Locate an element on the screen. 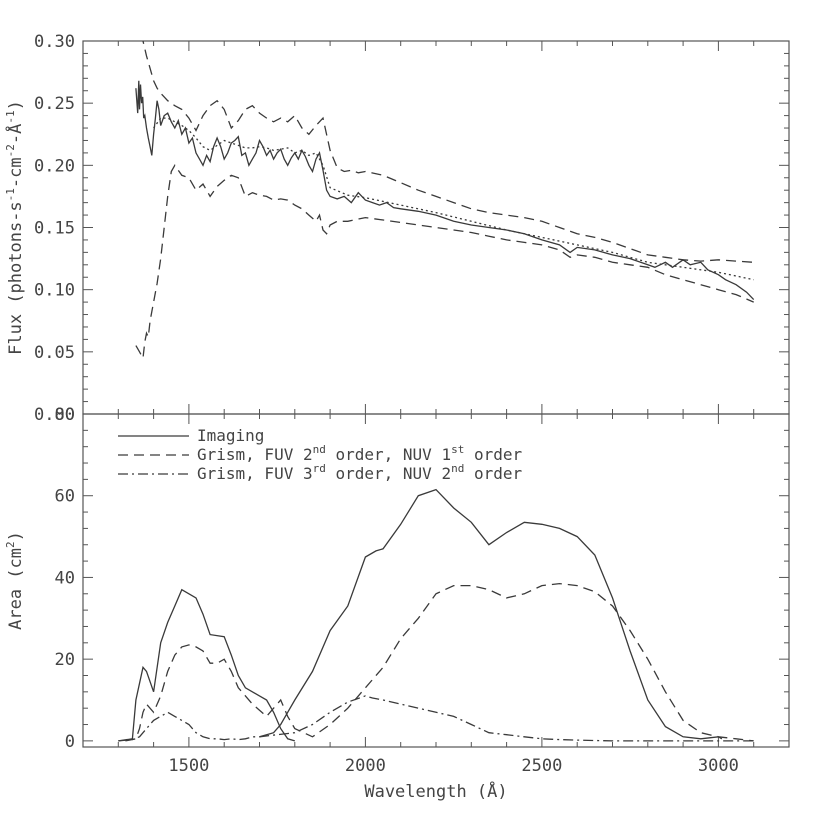  series-line-dotted is located at coordinates (453, 199).